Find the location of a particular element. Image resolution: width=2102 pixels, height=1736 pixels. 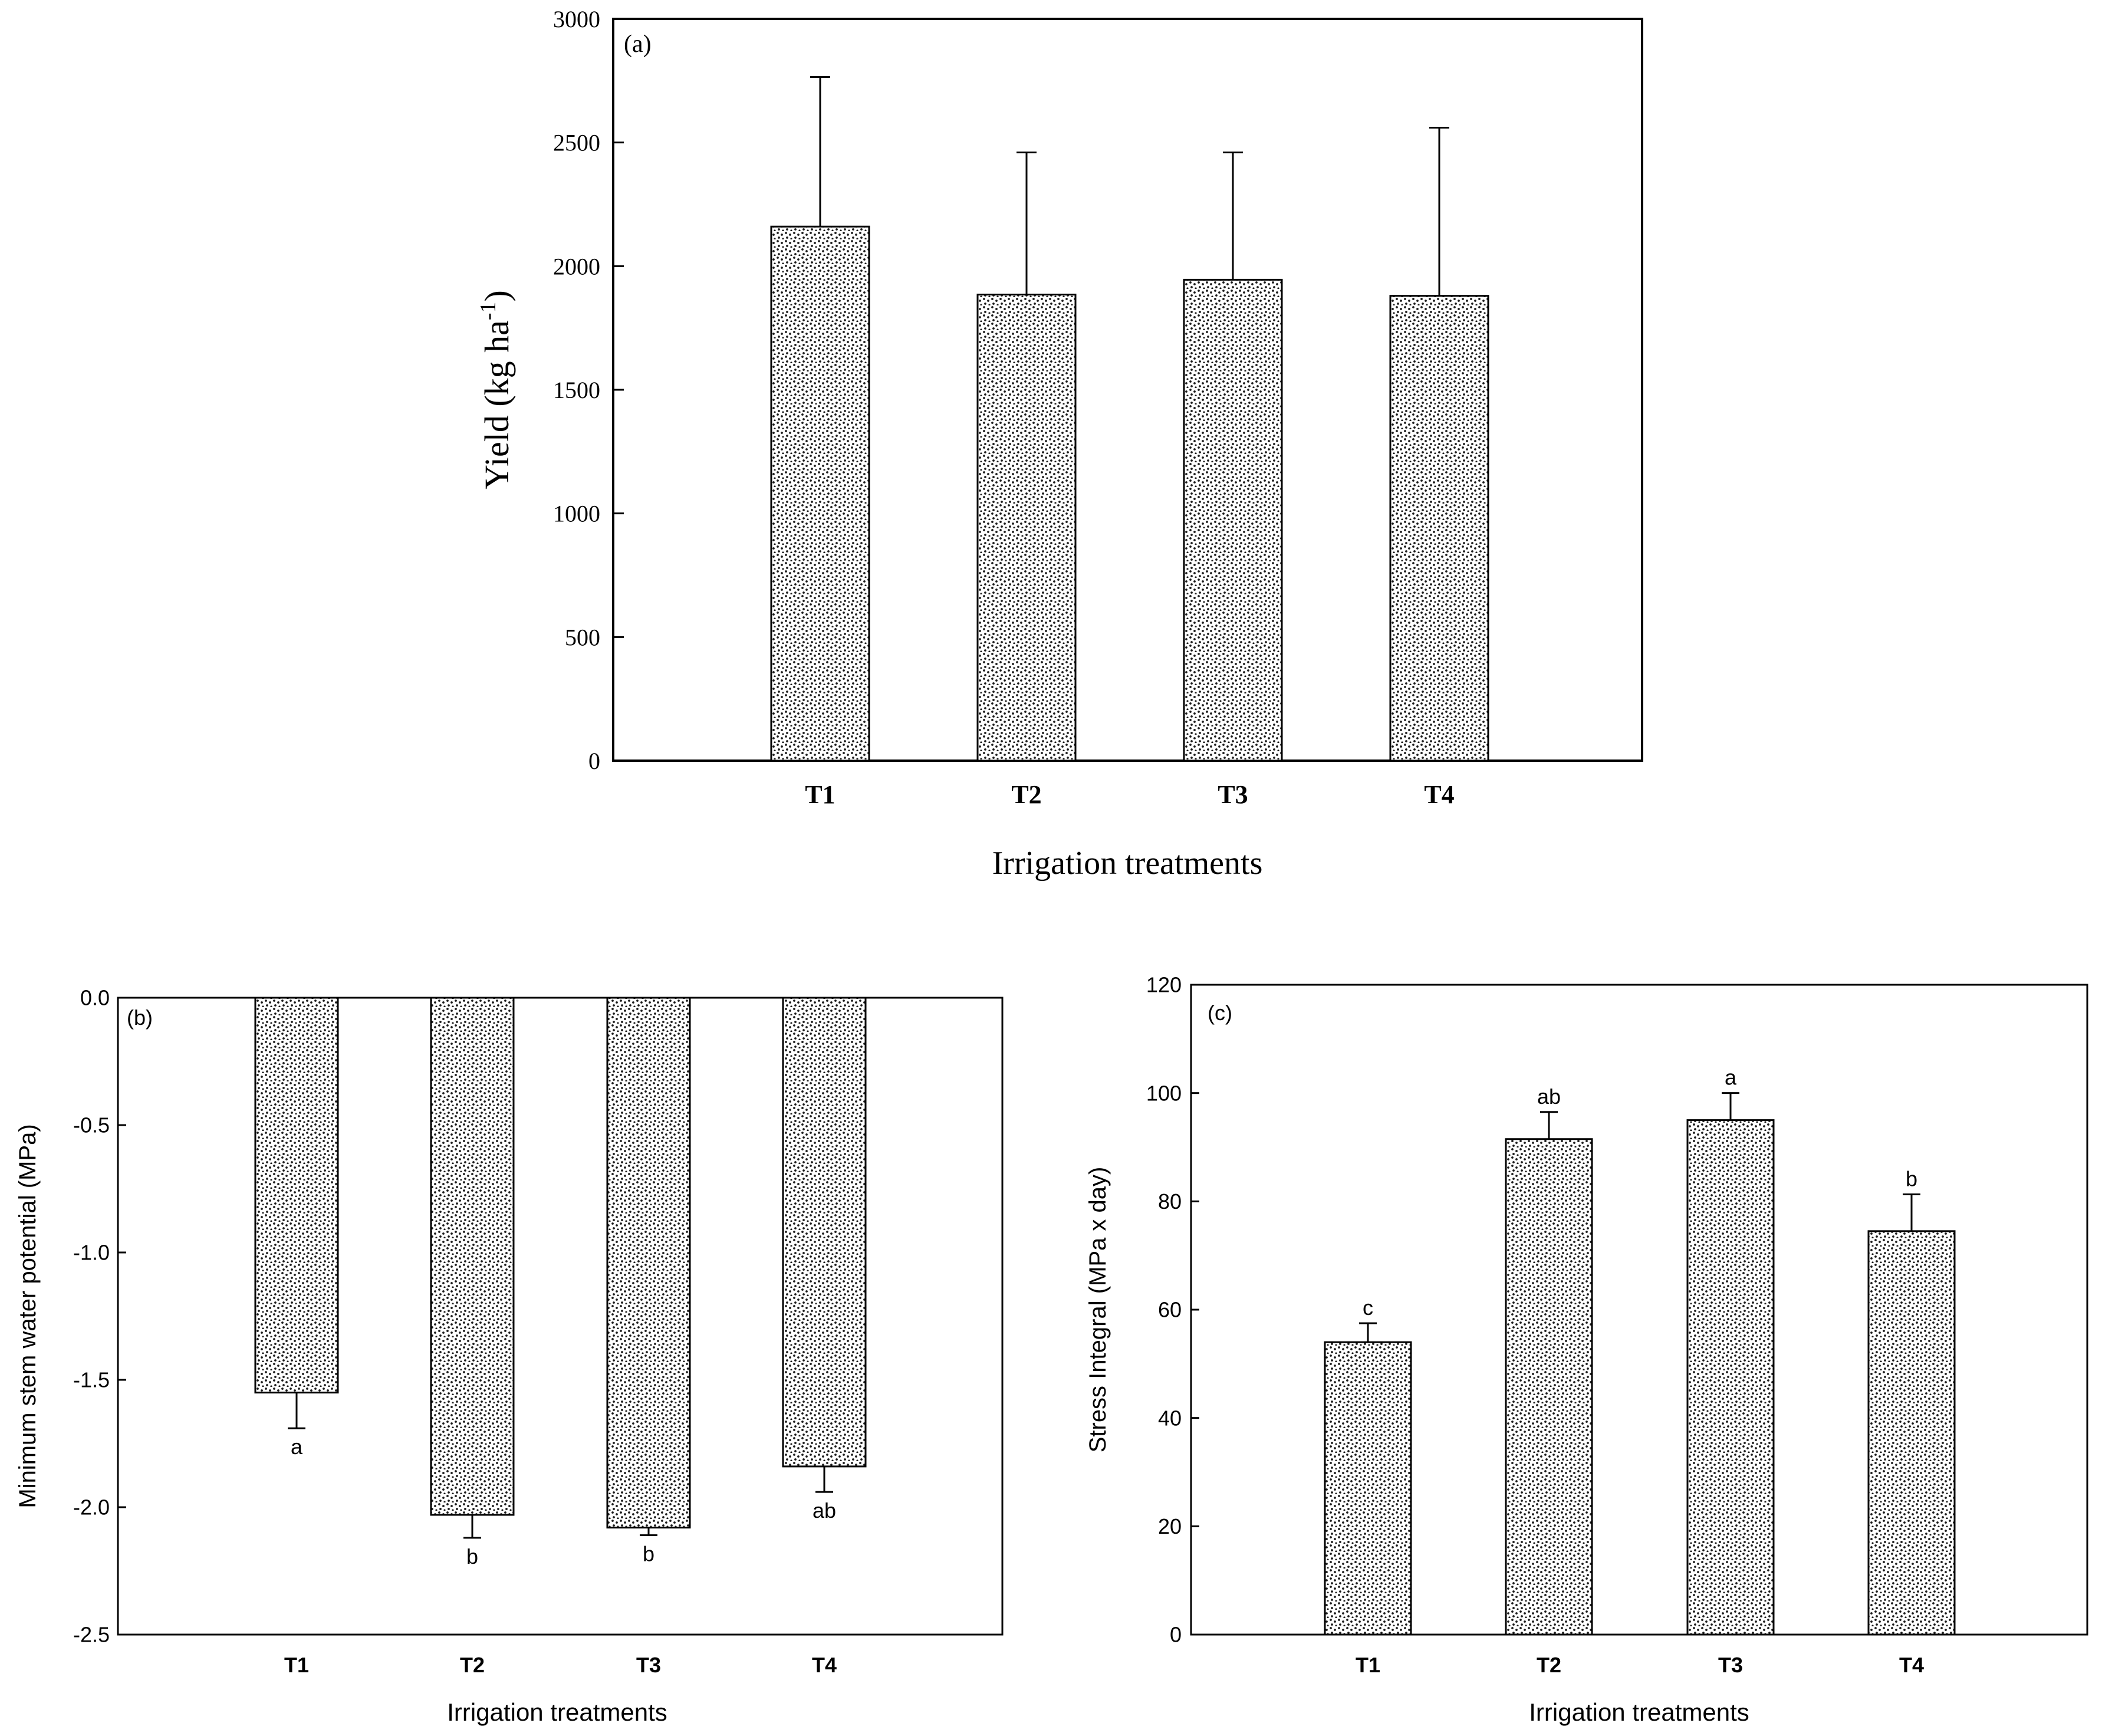

significance-label-t4: ab is located at coordinates (824, 1511).